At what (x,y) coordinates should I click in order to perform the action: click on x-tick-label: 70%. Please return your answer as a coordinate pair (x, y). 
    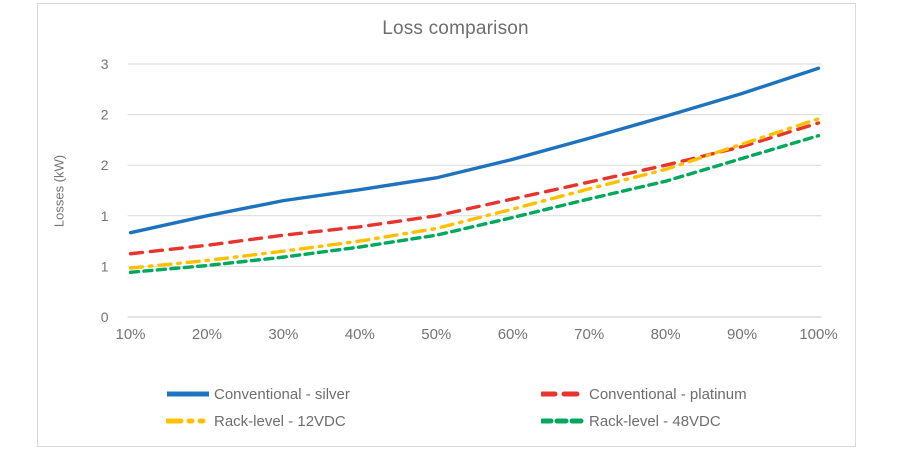
    Looking at the image, I should click on (589, 334).